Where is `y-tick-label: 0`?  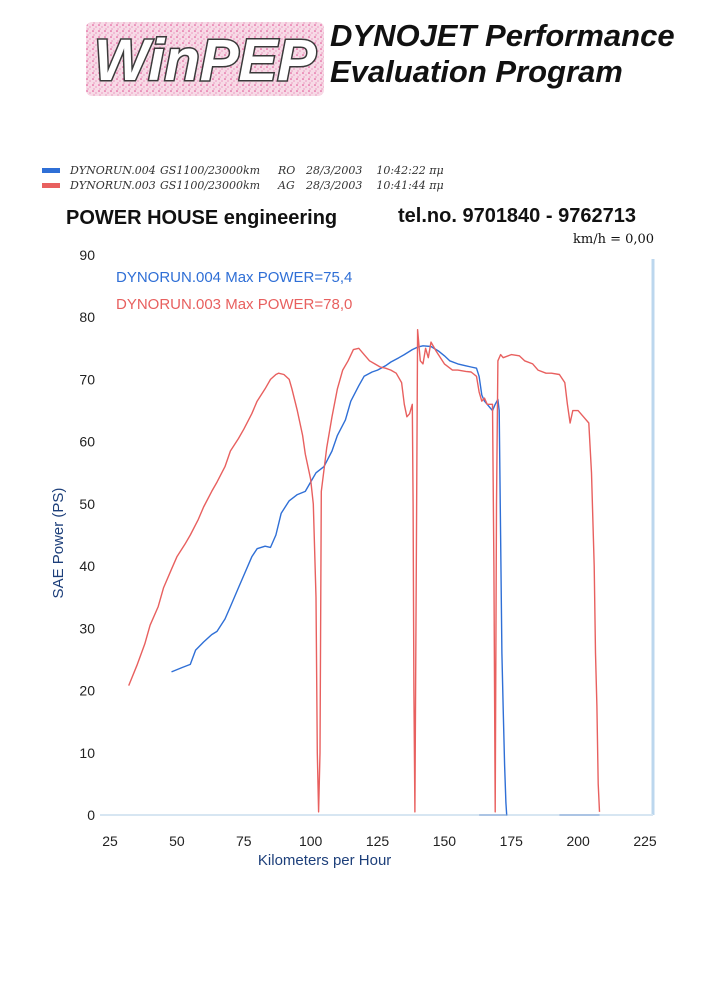 y-tick-label: 0 is located at coordinates (91, 815).